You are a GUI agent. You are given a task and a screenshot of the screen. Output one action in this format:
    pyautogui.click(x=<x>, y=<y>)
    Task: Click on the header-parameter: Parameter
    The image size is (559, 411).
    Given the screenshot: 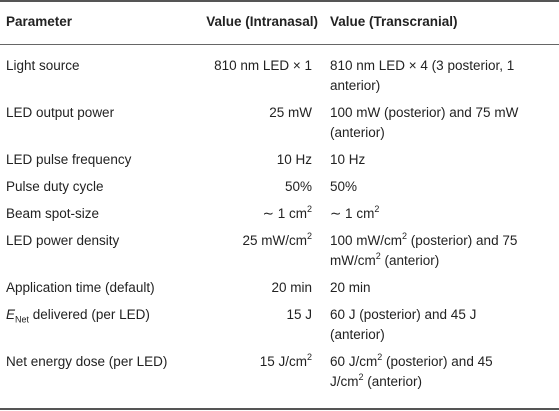 What is the action you would take?
    pyautogui.click(x=39, y=21)
    